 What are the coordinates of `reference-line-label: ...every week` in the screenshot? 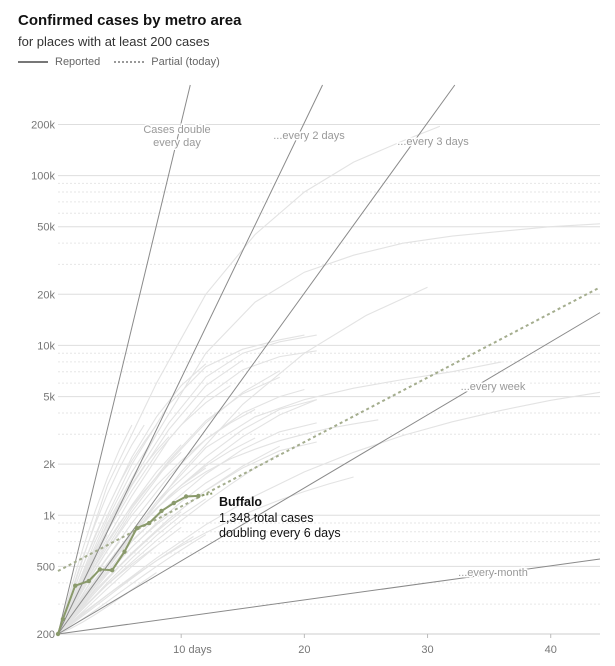 It's located at (493, 387).